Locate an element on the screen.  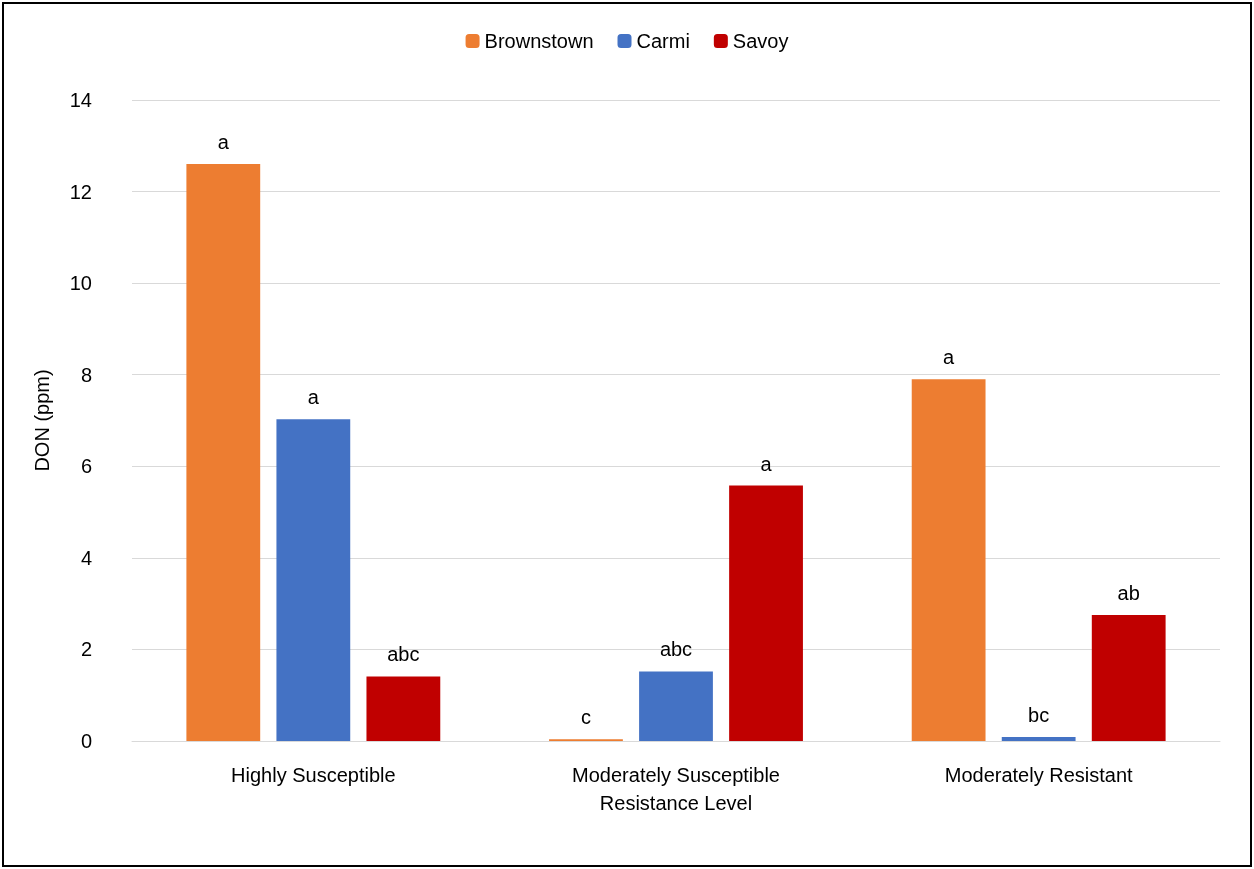
data-label: ab is located at coordinates (1128, 593).